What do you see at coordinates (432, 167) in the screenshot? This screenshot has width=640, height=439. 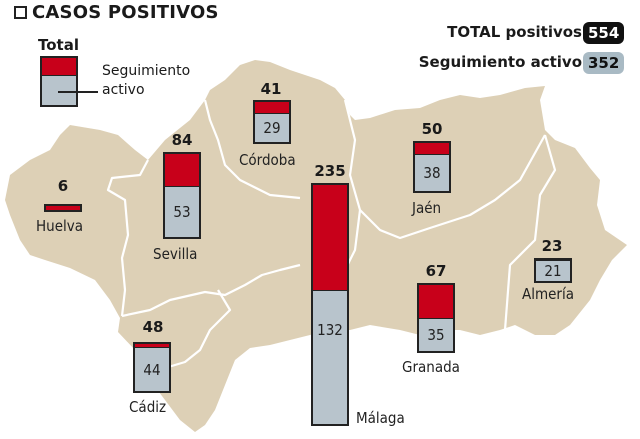 I see `bar-jaen: 38` at bounding box center [432, 167].